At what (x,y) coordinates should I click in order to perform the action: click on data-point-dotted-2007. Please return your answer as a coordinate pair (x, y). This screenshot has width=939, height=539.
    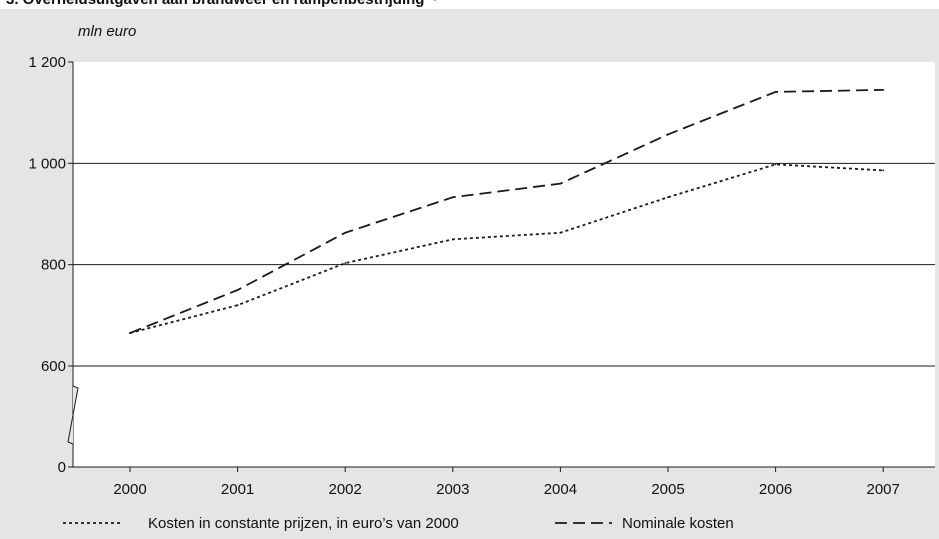
    Looking at the image, I should click on (883, 170).